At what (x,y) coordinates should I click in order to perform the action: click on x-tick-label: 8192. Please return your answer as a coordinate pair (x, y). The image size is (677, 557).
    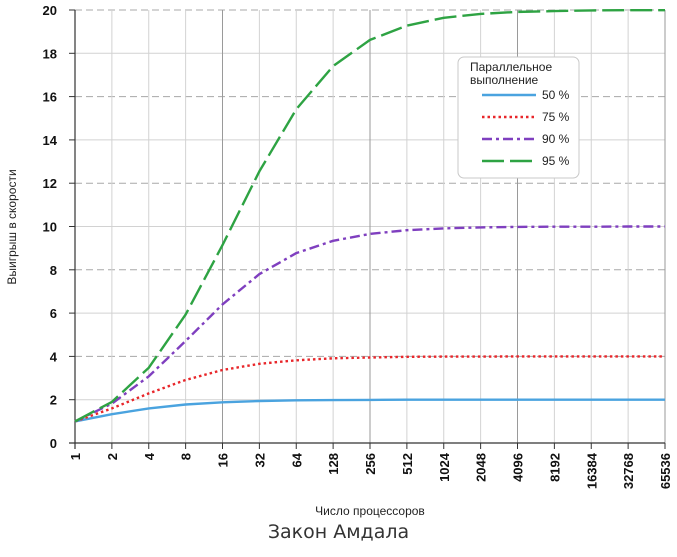
    Looking at the image, I should click on (554, 467).